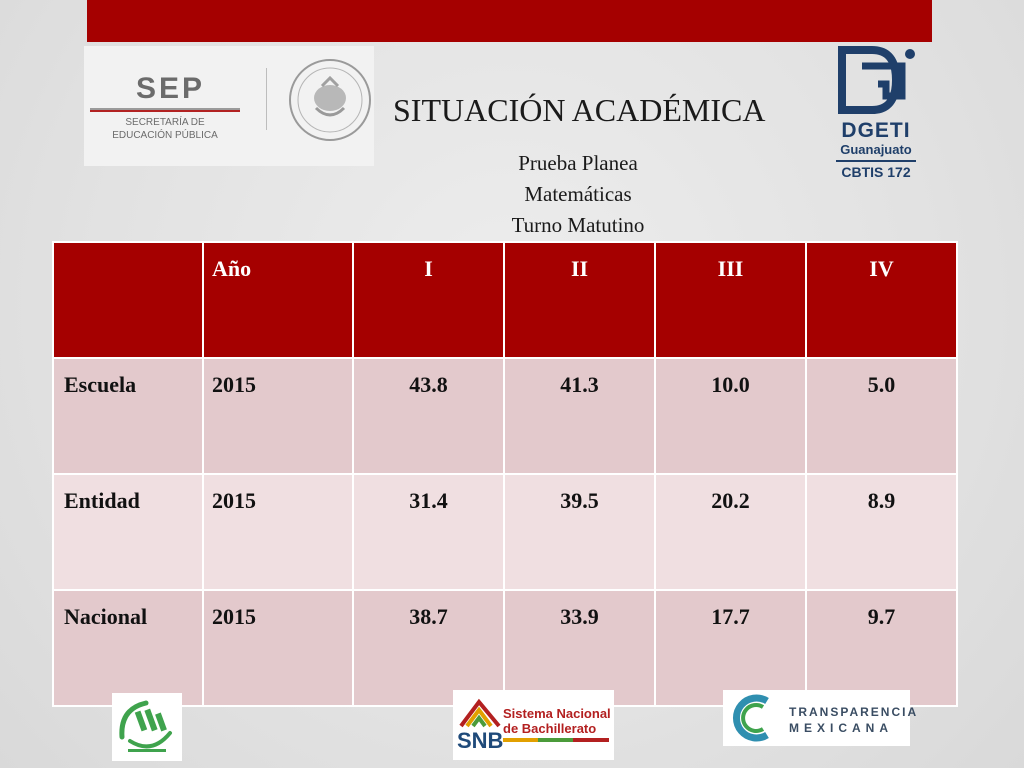 The height and width of the screenshot is (768, 1024). What do you see at coordinates (579, 532) in the screenshot?
I see `row-value-level-2: 39.5` at bounding box center [579, 532].